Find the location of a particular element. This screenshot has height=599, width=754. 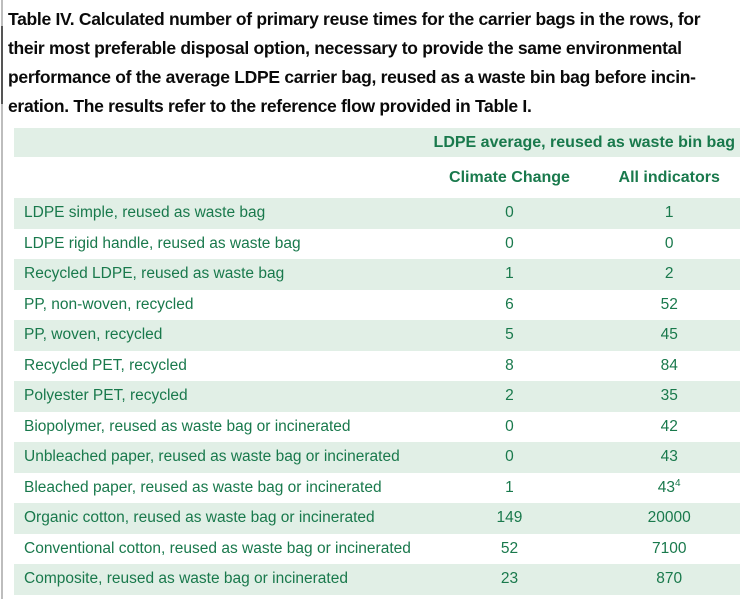

footnote-marker: 4 is located at coordinates (678, 483).